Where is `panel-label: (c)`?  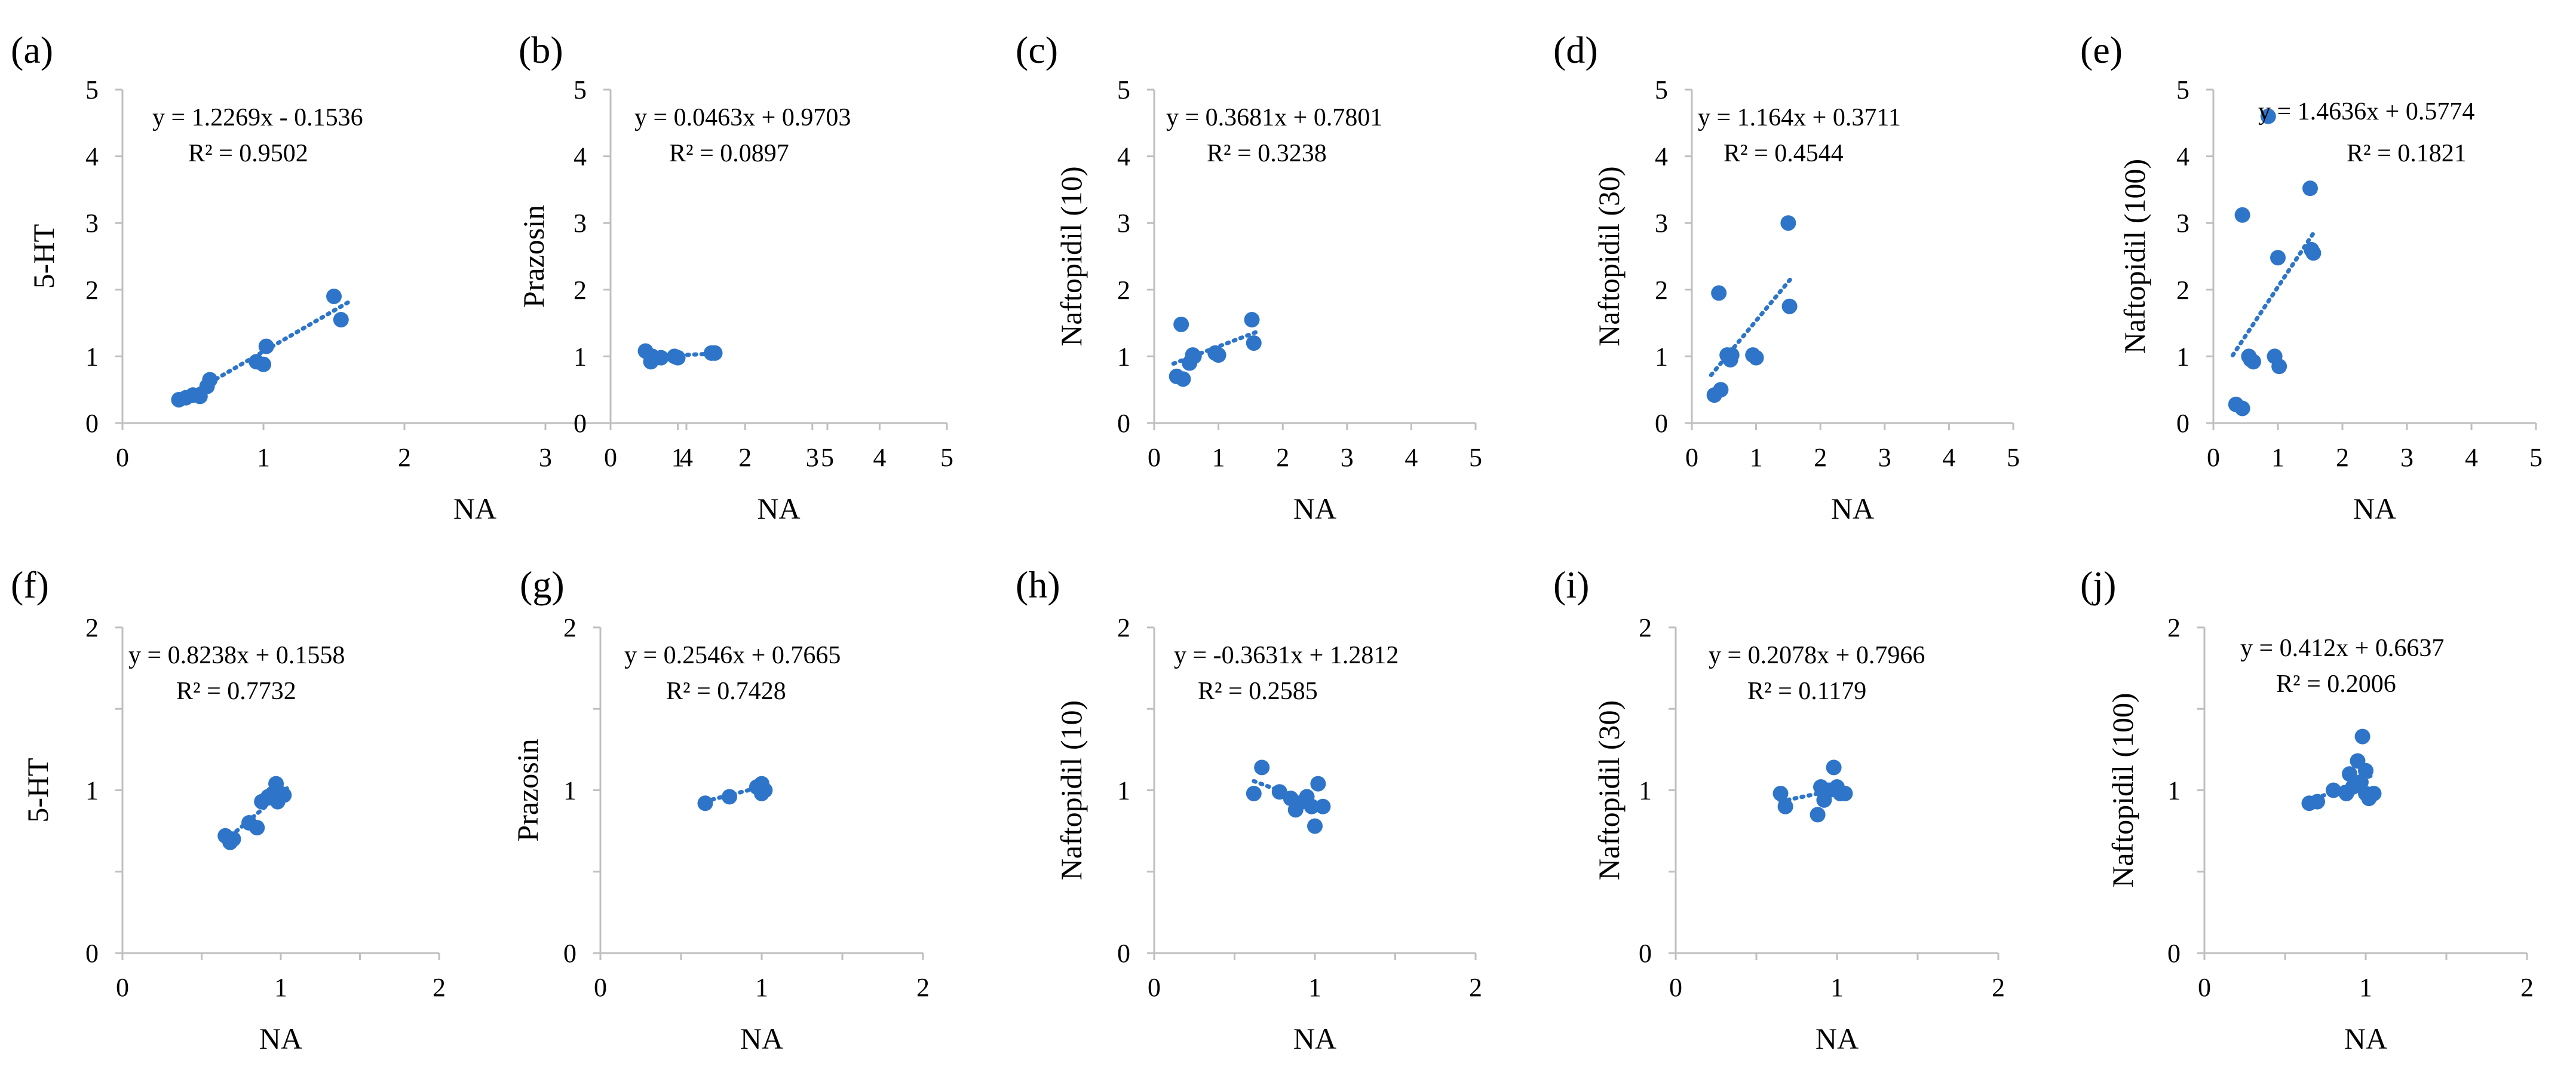 panel-label: (c) is located at coordinates (1037, 50).